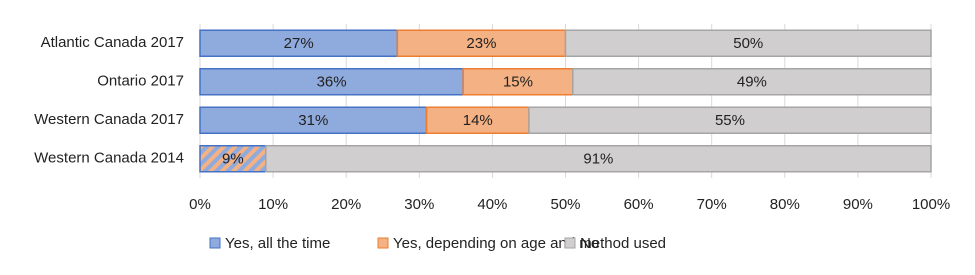 The image size is (975, 275). I want to click on value-label: 23%, so click(481, 43).